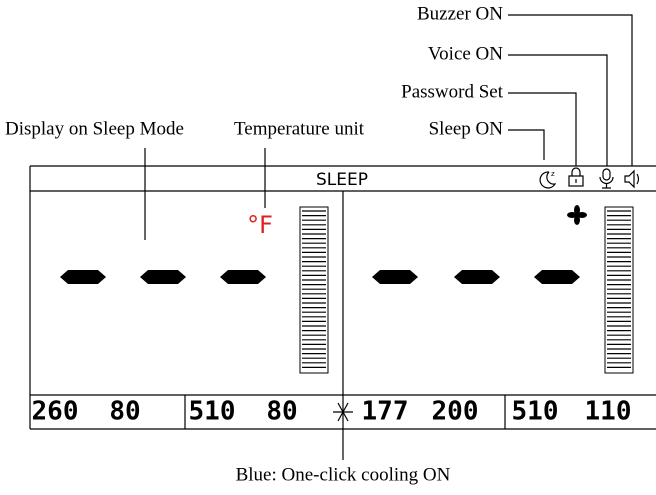  Describe the element at coordinates (343, 412) in the screenshot. I see `snowflake-icon` at that location.